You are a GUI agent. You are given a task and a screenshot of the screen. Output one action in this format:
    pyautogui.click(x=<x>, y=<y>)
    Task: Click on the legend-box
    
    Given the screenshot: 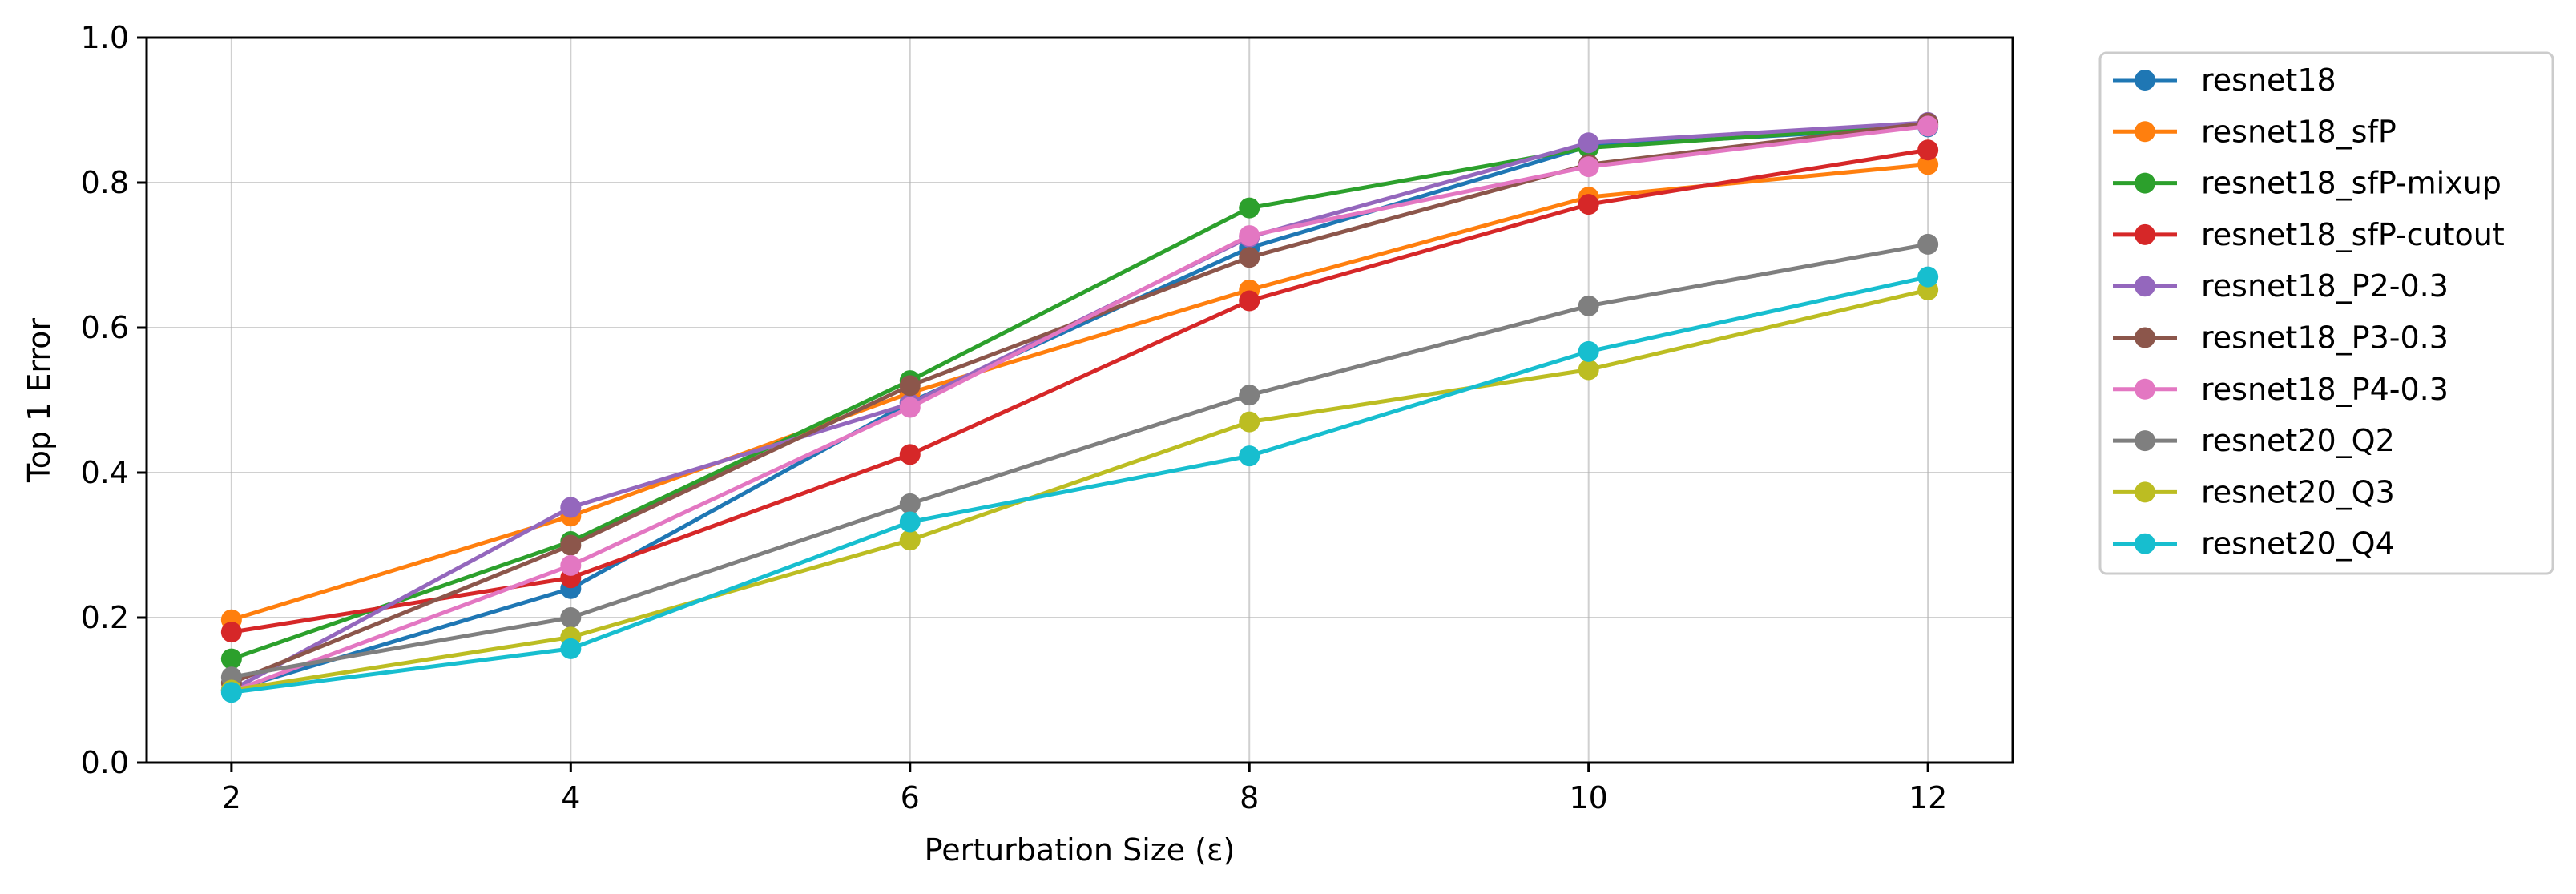 What is the action you would take?
    pyautogui.click(x=2326, y=313)
    